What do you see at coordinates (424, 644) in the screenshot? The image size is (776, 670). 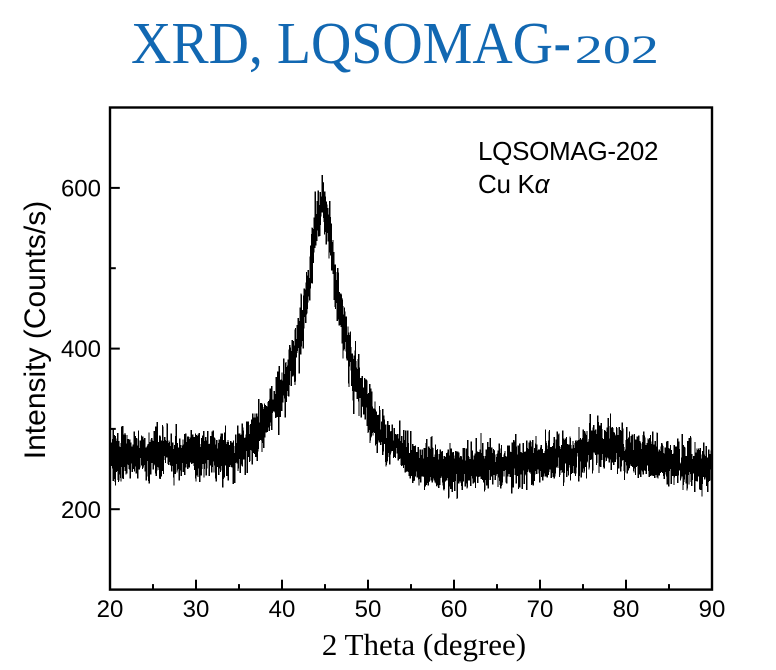 I see `svg-text: 2 Theta (degree)` at bounding box center [424, 644].